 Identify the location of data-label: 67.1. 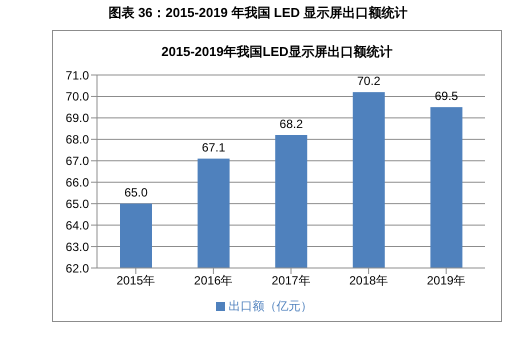
(214, 147).